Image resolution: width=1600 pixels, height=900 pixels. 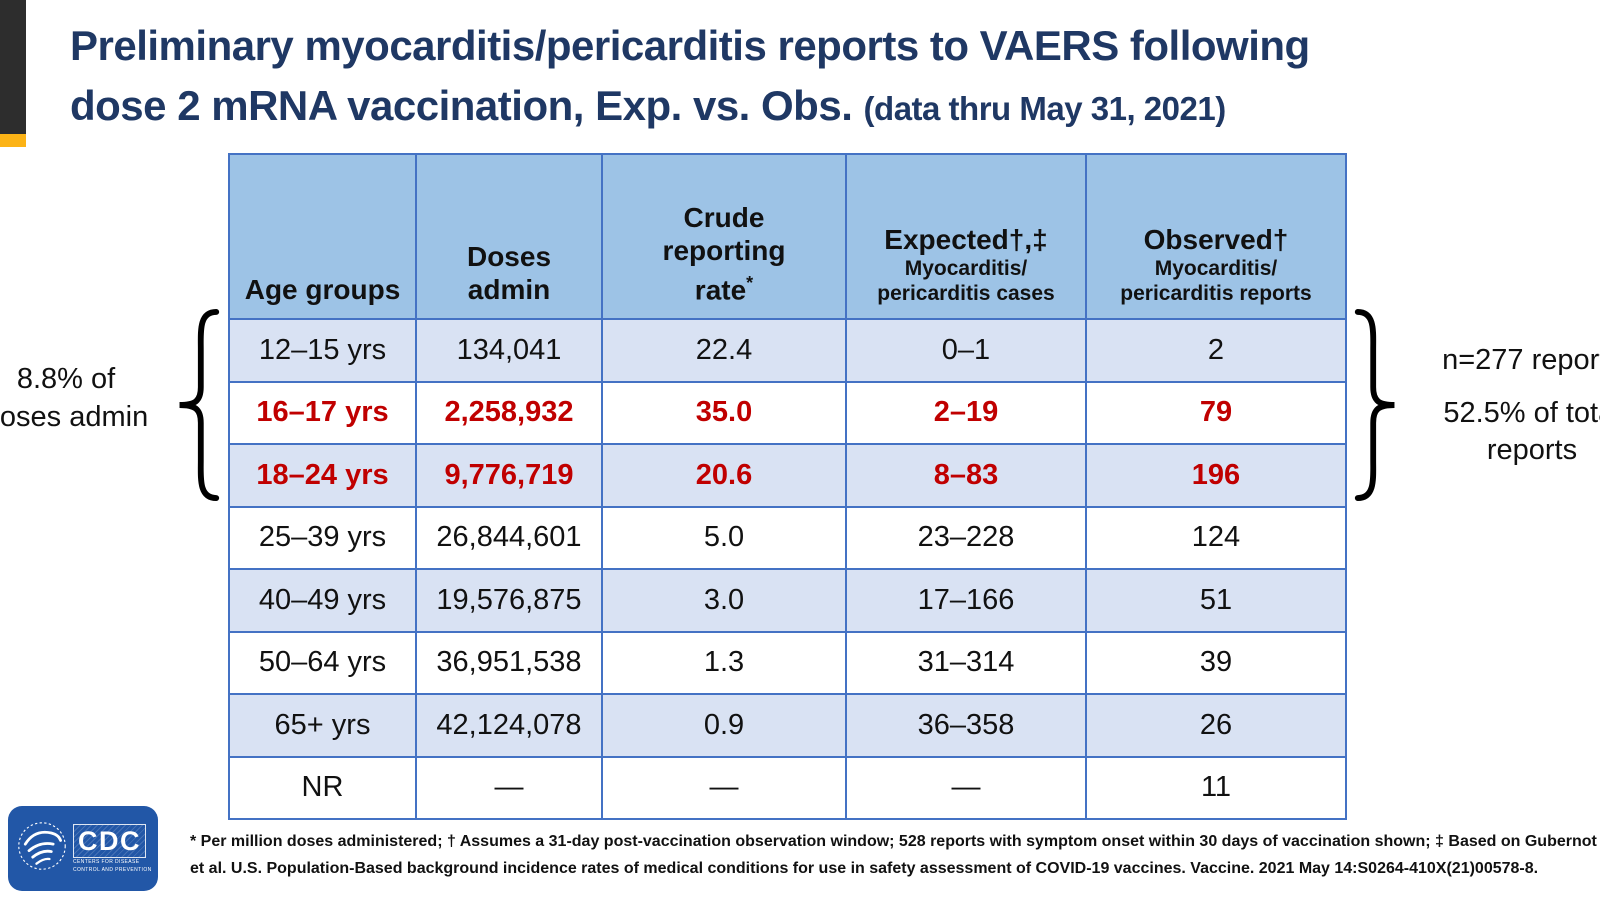 I want to click on table-row: 18–24 yrs 9,776,719 20.6 8–83 196, so click(x=787, y=475).